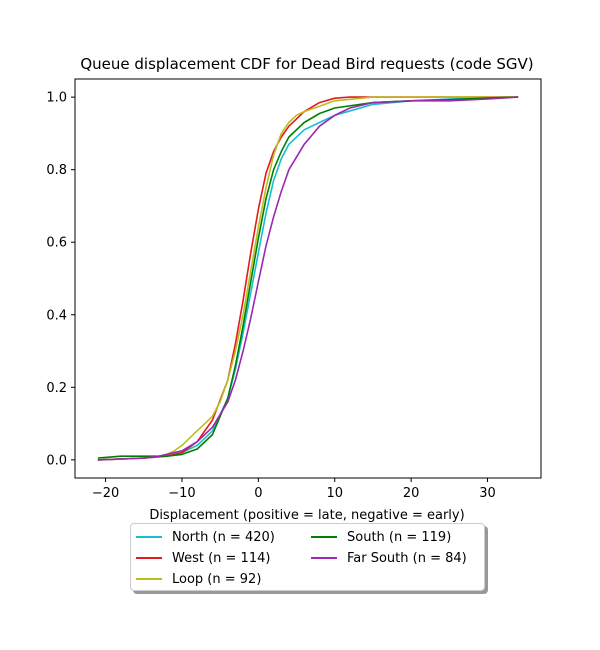 This screenshot has height=650, width=600. I want to click on x-tick-label: 30, so click(487, 493).